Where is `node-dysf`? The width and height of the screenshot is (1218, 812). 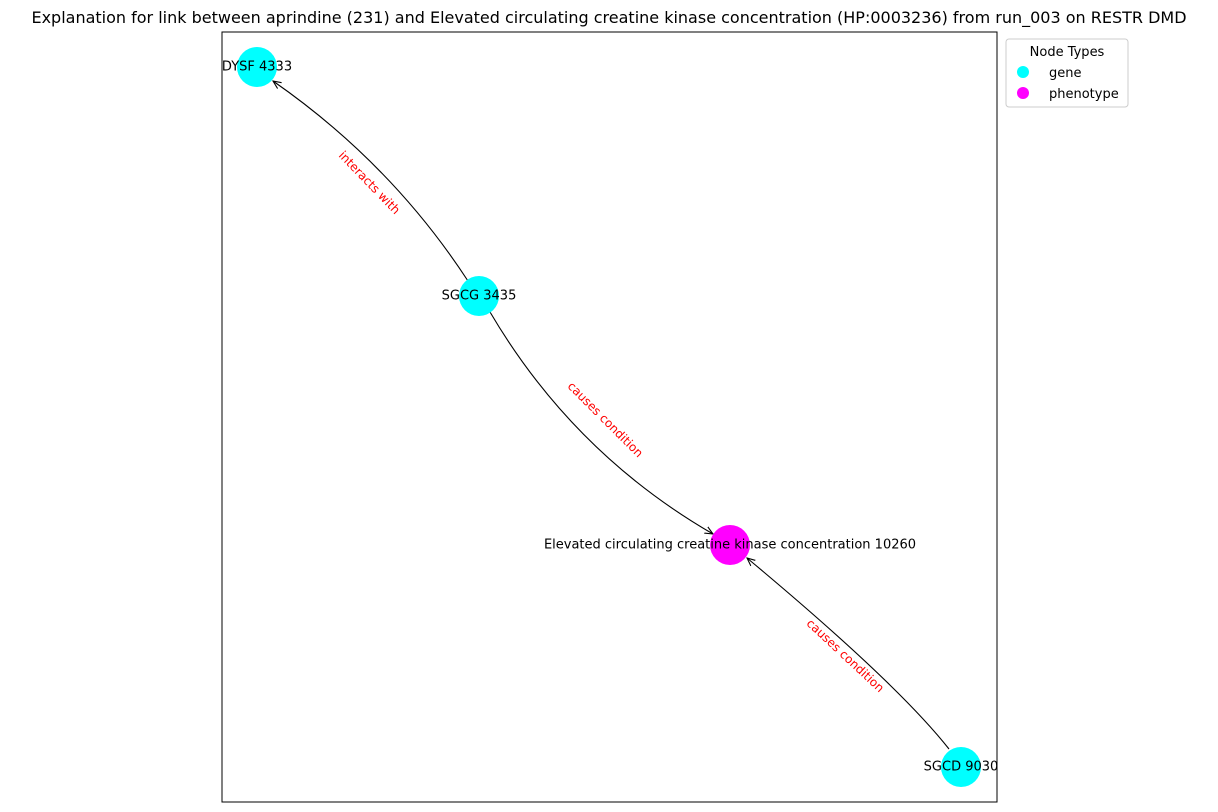
node-dysf is located at coordinates (257, 67).